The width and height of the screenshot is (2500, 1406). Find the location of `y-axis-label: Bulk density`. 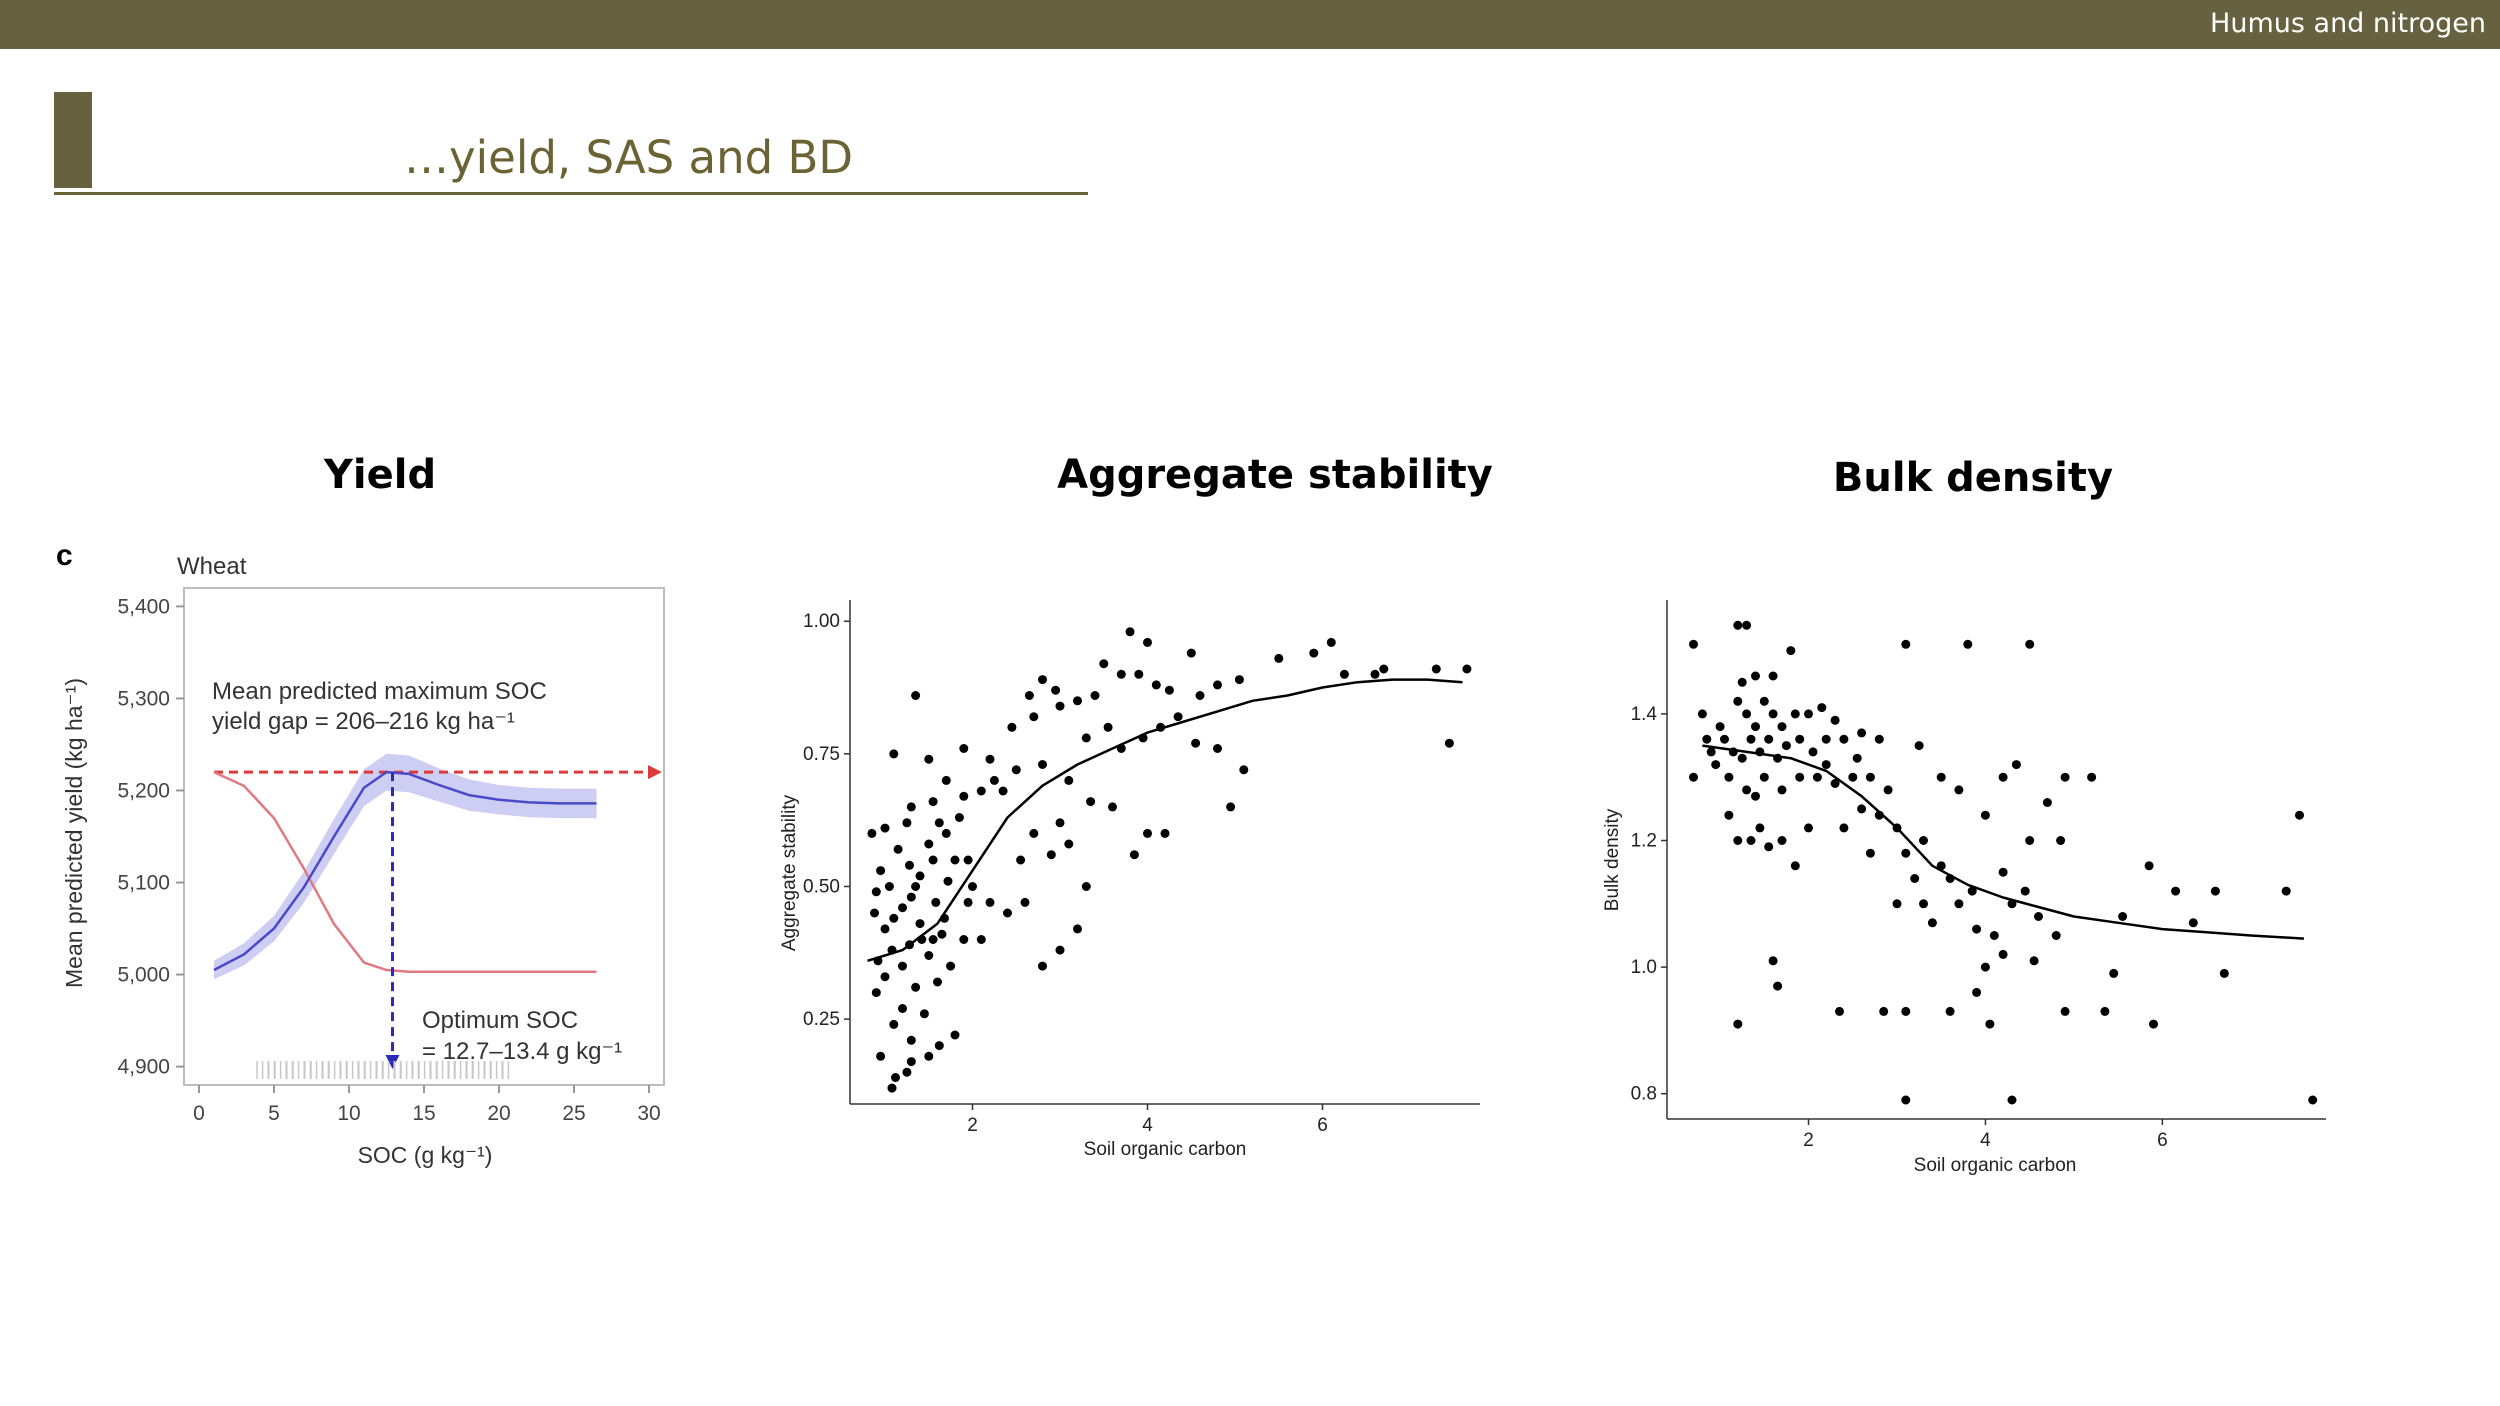

y-axis-label: Bulk density is located at coordinates (1612, 859).